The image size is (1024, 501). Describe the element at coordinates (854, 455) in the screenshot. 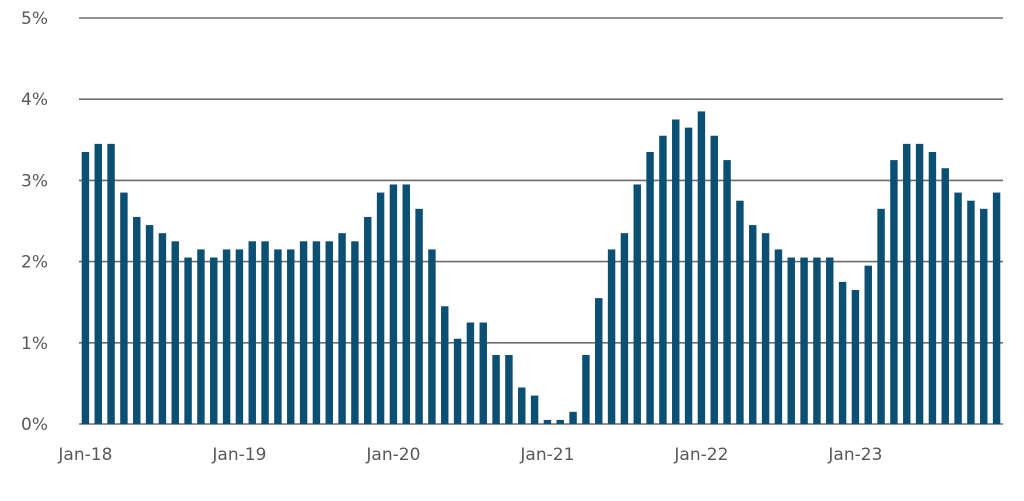

I see `x-tick-label: Jan-23` at that location.